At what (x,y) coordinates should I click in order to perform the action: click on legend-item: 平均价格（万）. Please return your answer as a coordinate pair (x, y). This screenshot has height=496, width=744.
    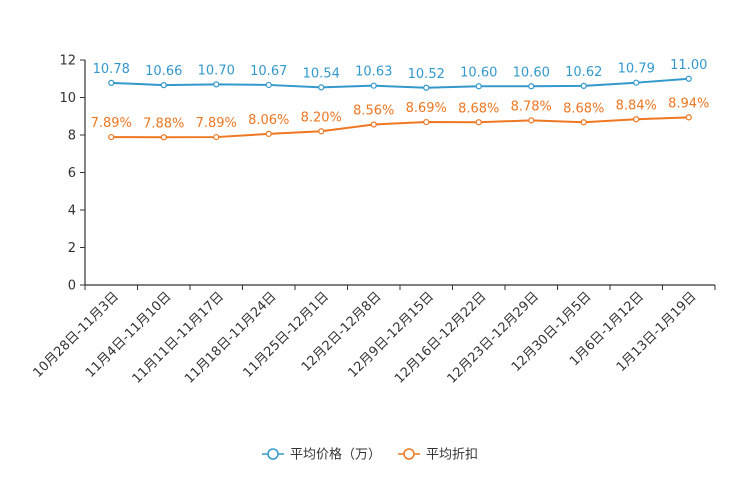
    Looking at the image, I should click on (321, 455).